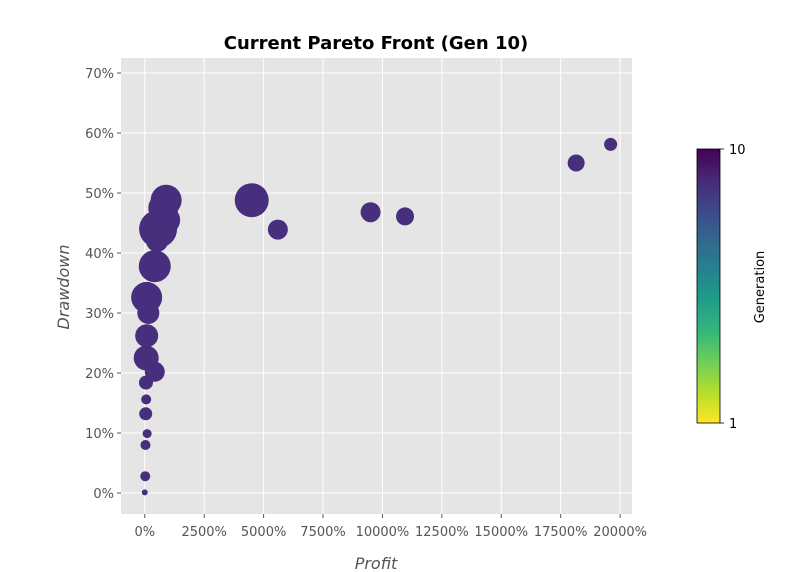 This screenshot has height=572, width=800. What do you see at coordinates (99, 374) in the screenshot?
I see `y-tick-label: 20%` at bounding box center [99, 374].